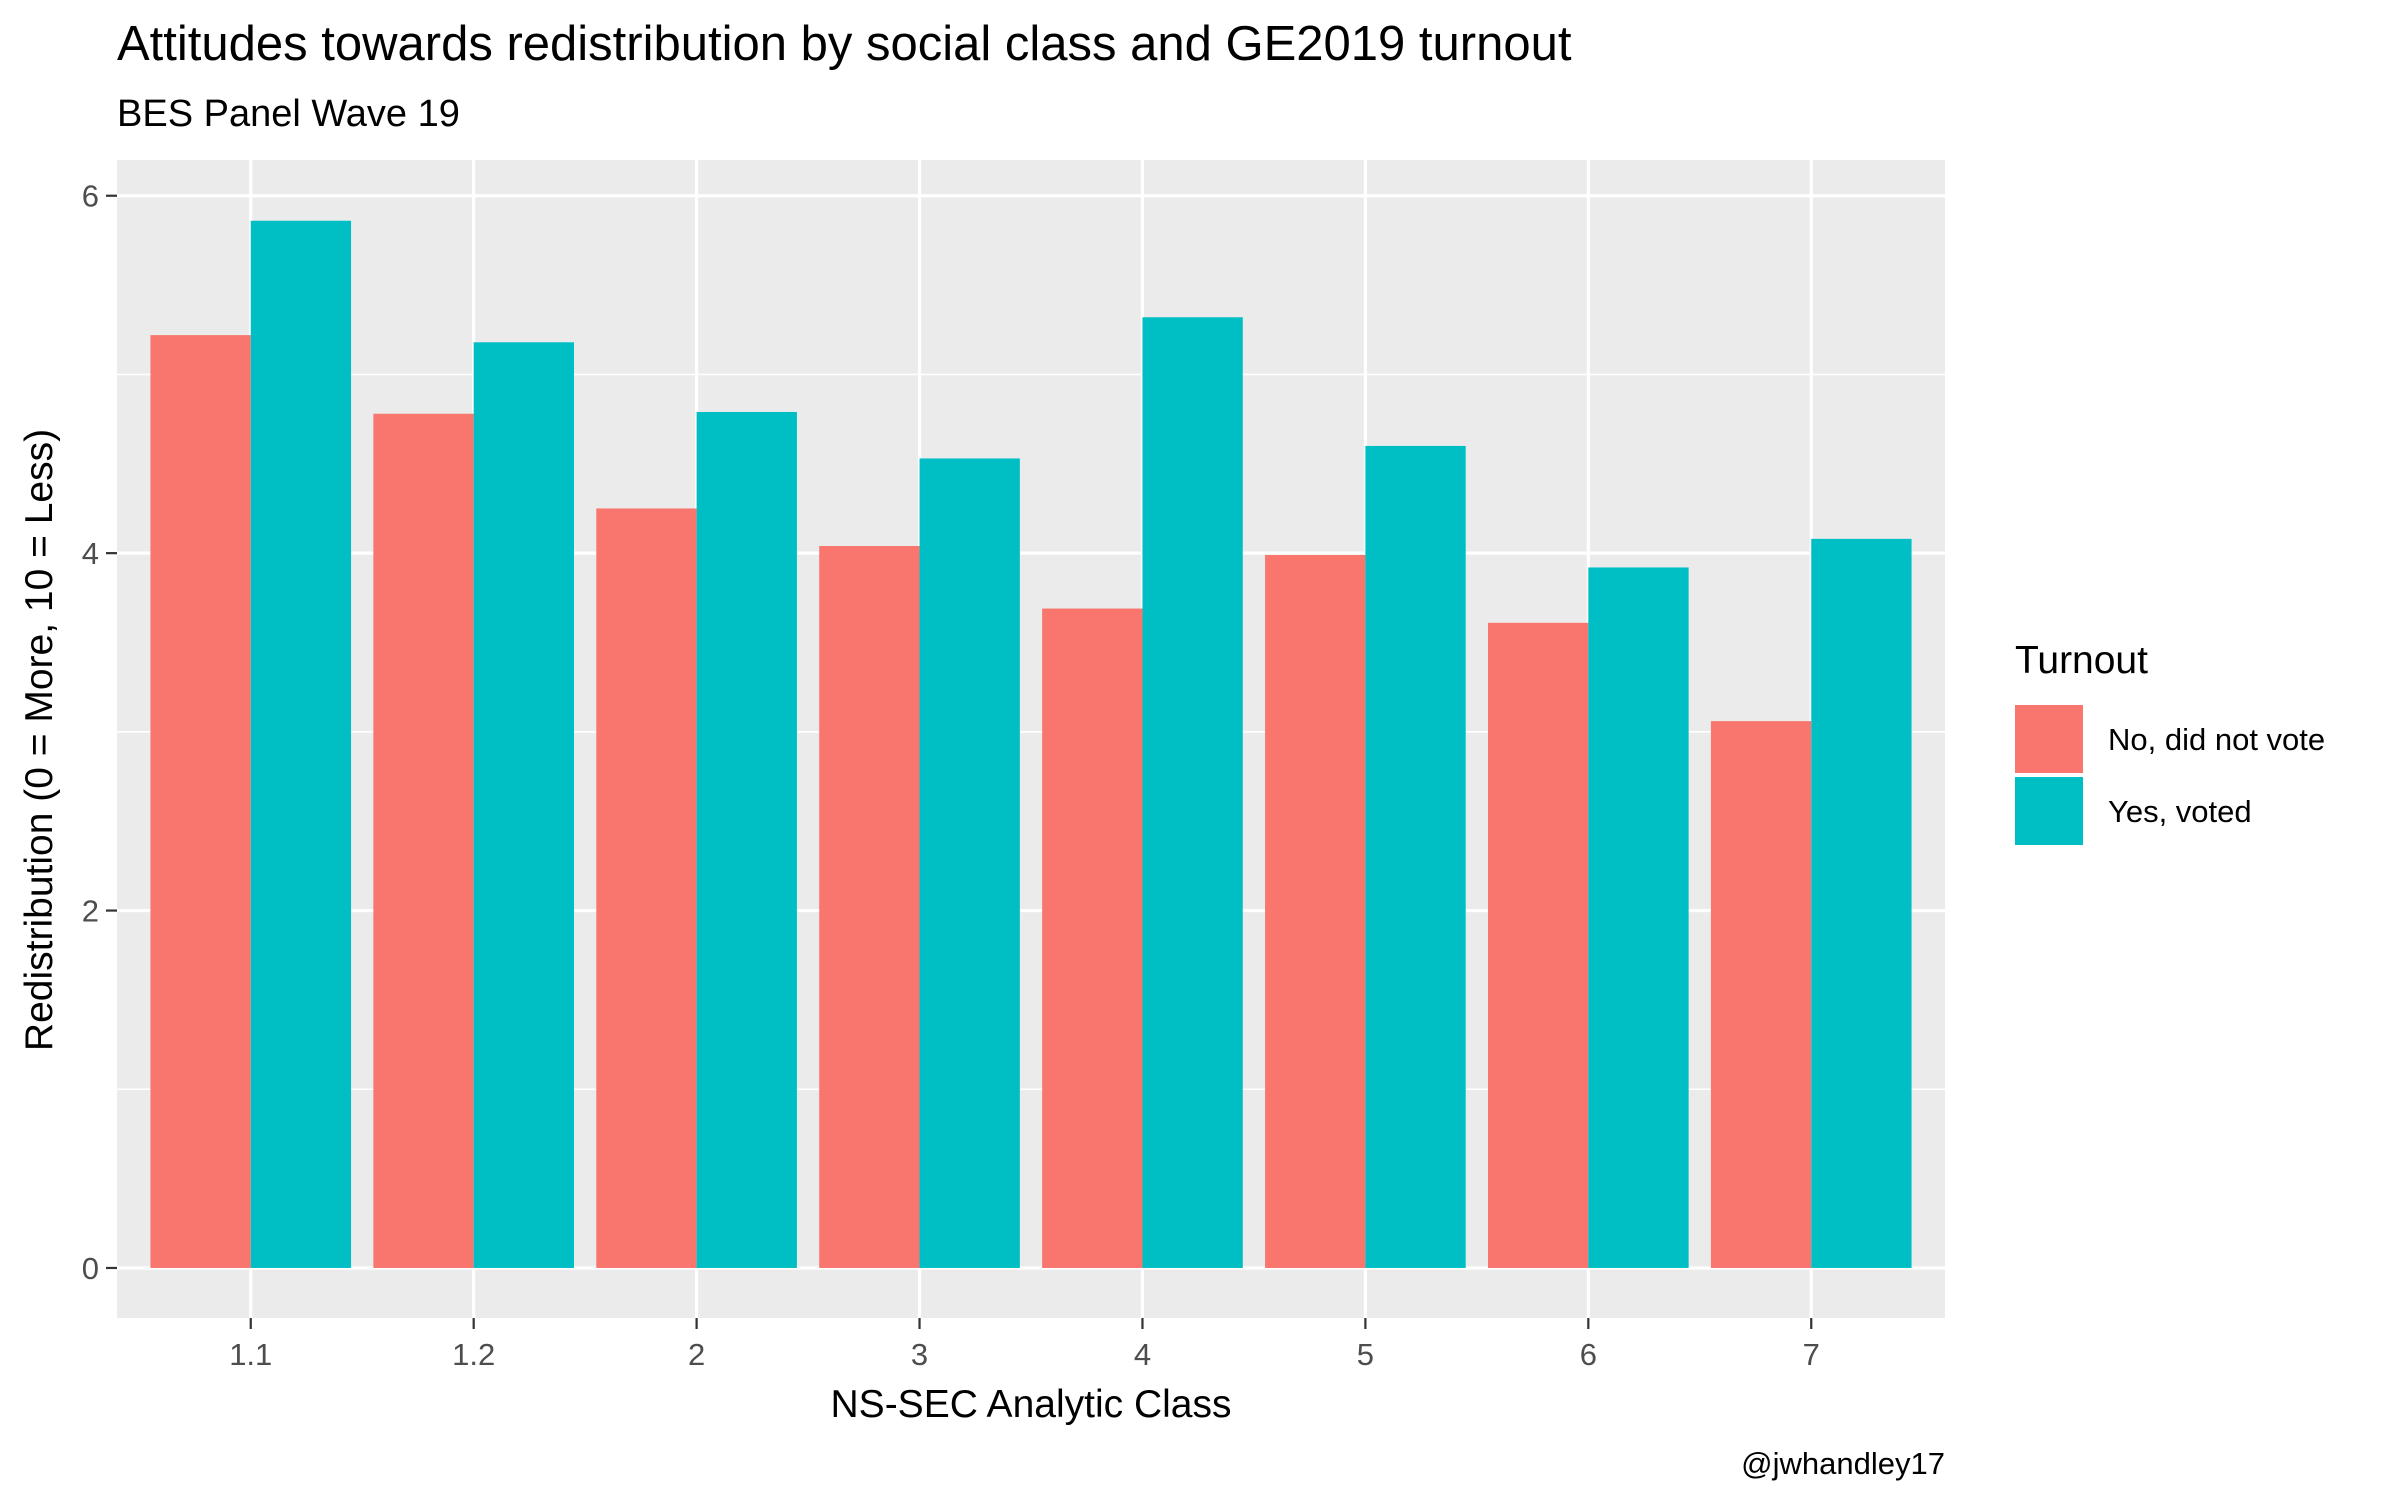 The image size is (2400, 1505). What do you see at coordinates (39, 740) in the screenshot?
I see `y-axis-title: Redistribution (0 = More, 10 = Less)` at bounding box center [39, 740].